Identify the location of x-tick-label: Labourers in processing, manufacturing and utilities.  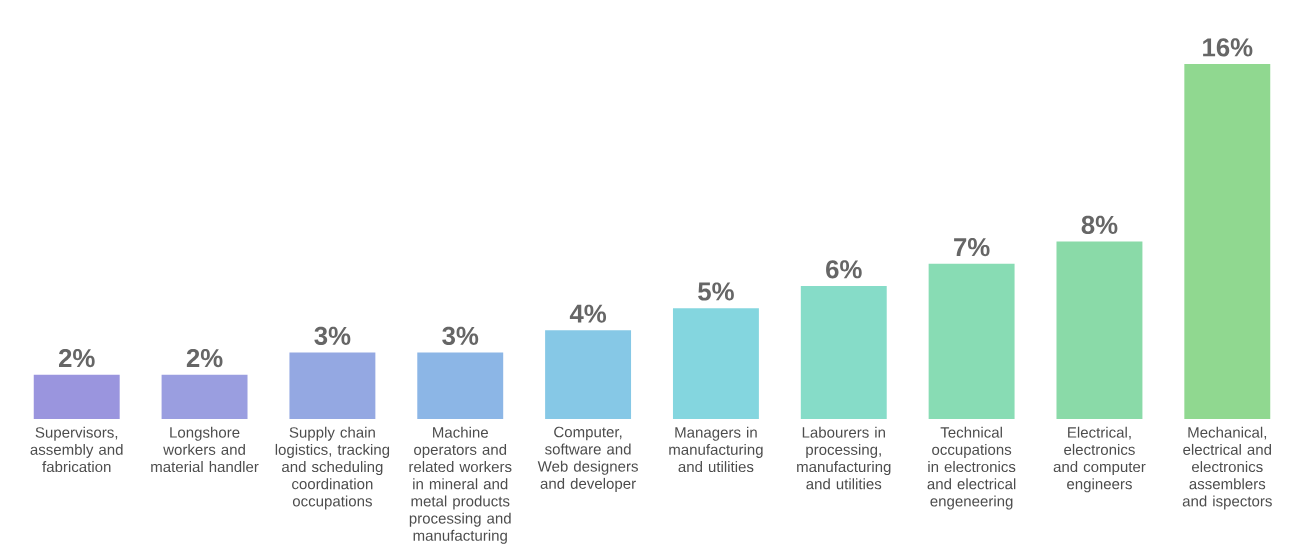
(844, 458).